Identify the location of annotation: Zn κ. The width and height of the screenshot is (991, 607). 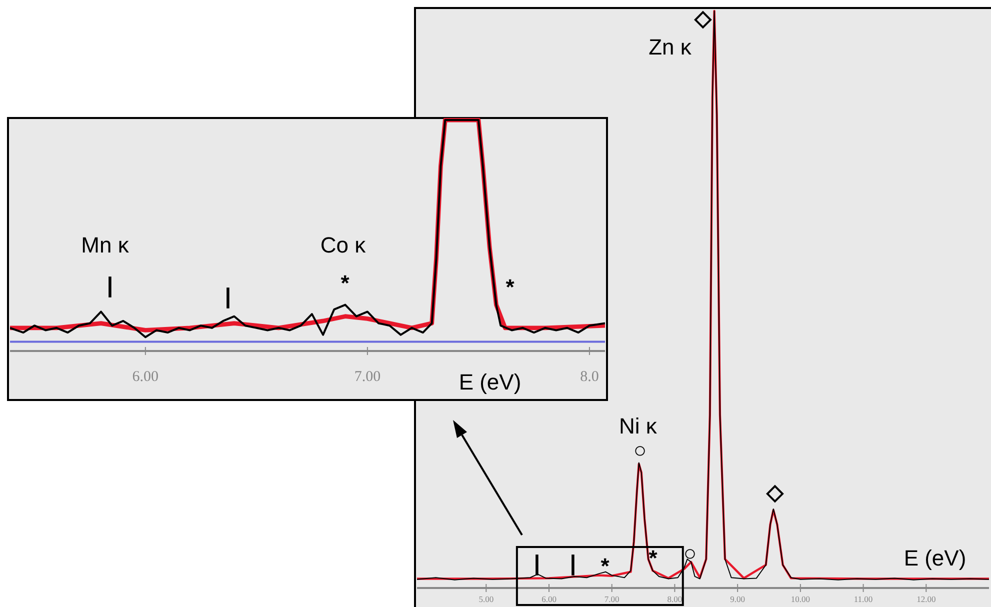
(670, 47).